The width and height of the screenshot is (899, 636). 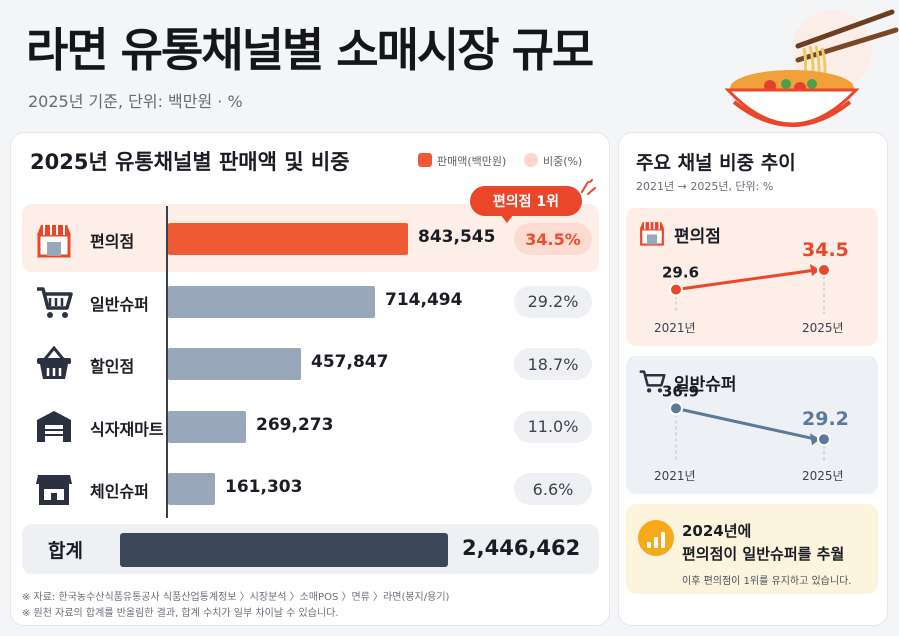 I want to click on chopstick-lower, so click(x=847, y=45).